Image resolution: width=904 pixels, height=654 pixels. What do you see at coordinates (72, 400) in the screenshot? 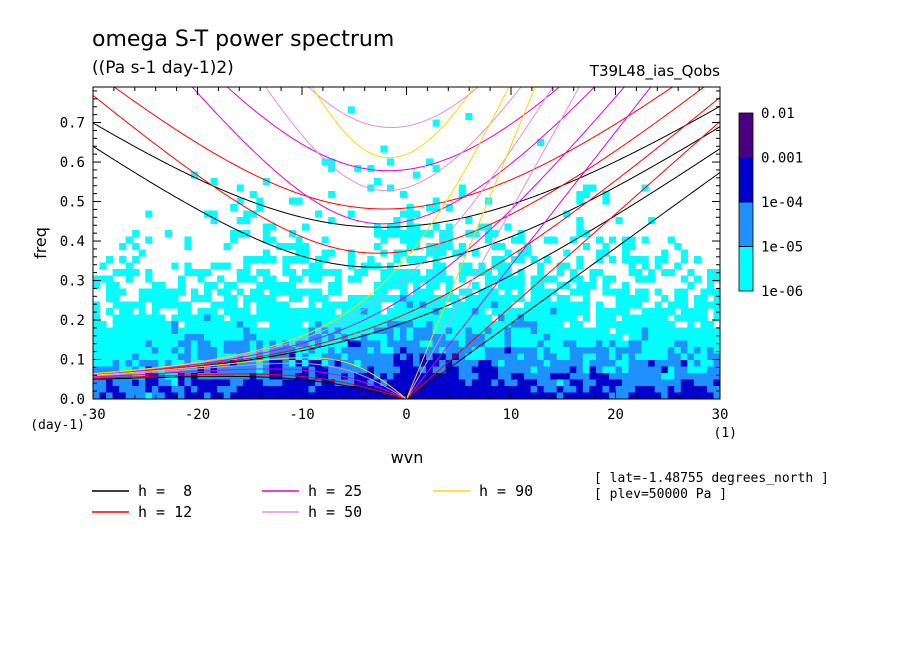
I see `y-tick-label: 0.0` at bounding box center [72, 400].